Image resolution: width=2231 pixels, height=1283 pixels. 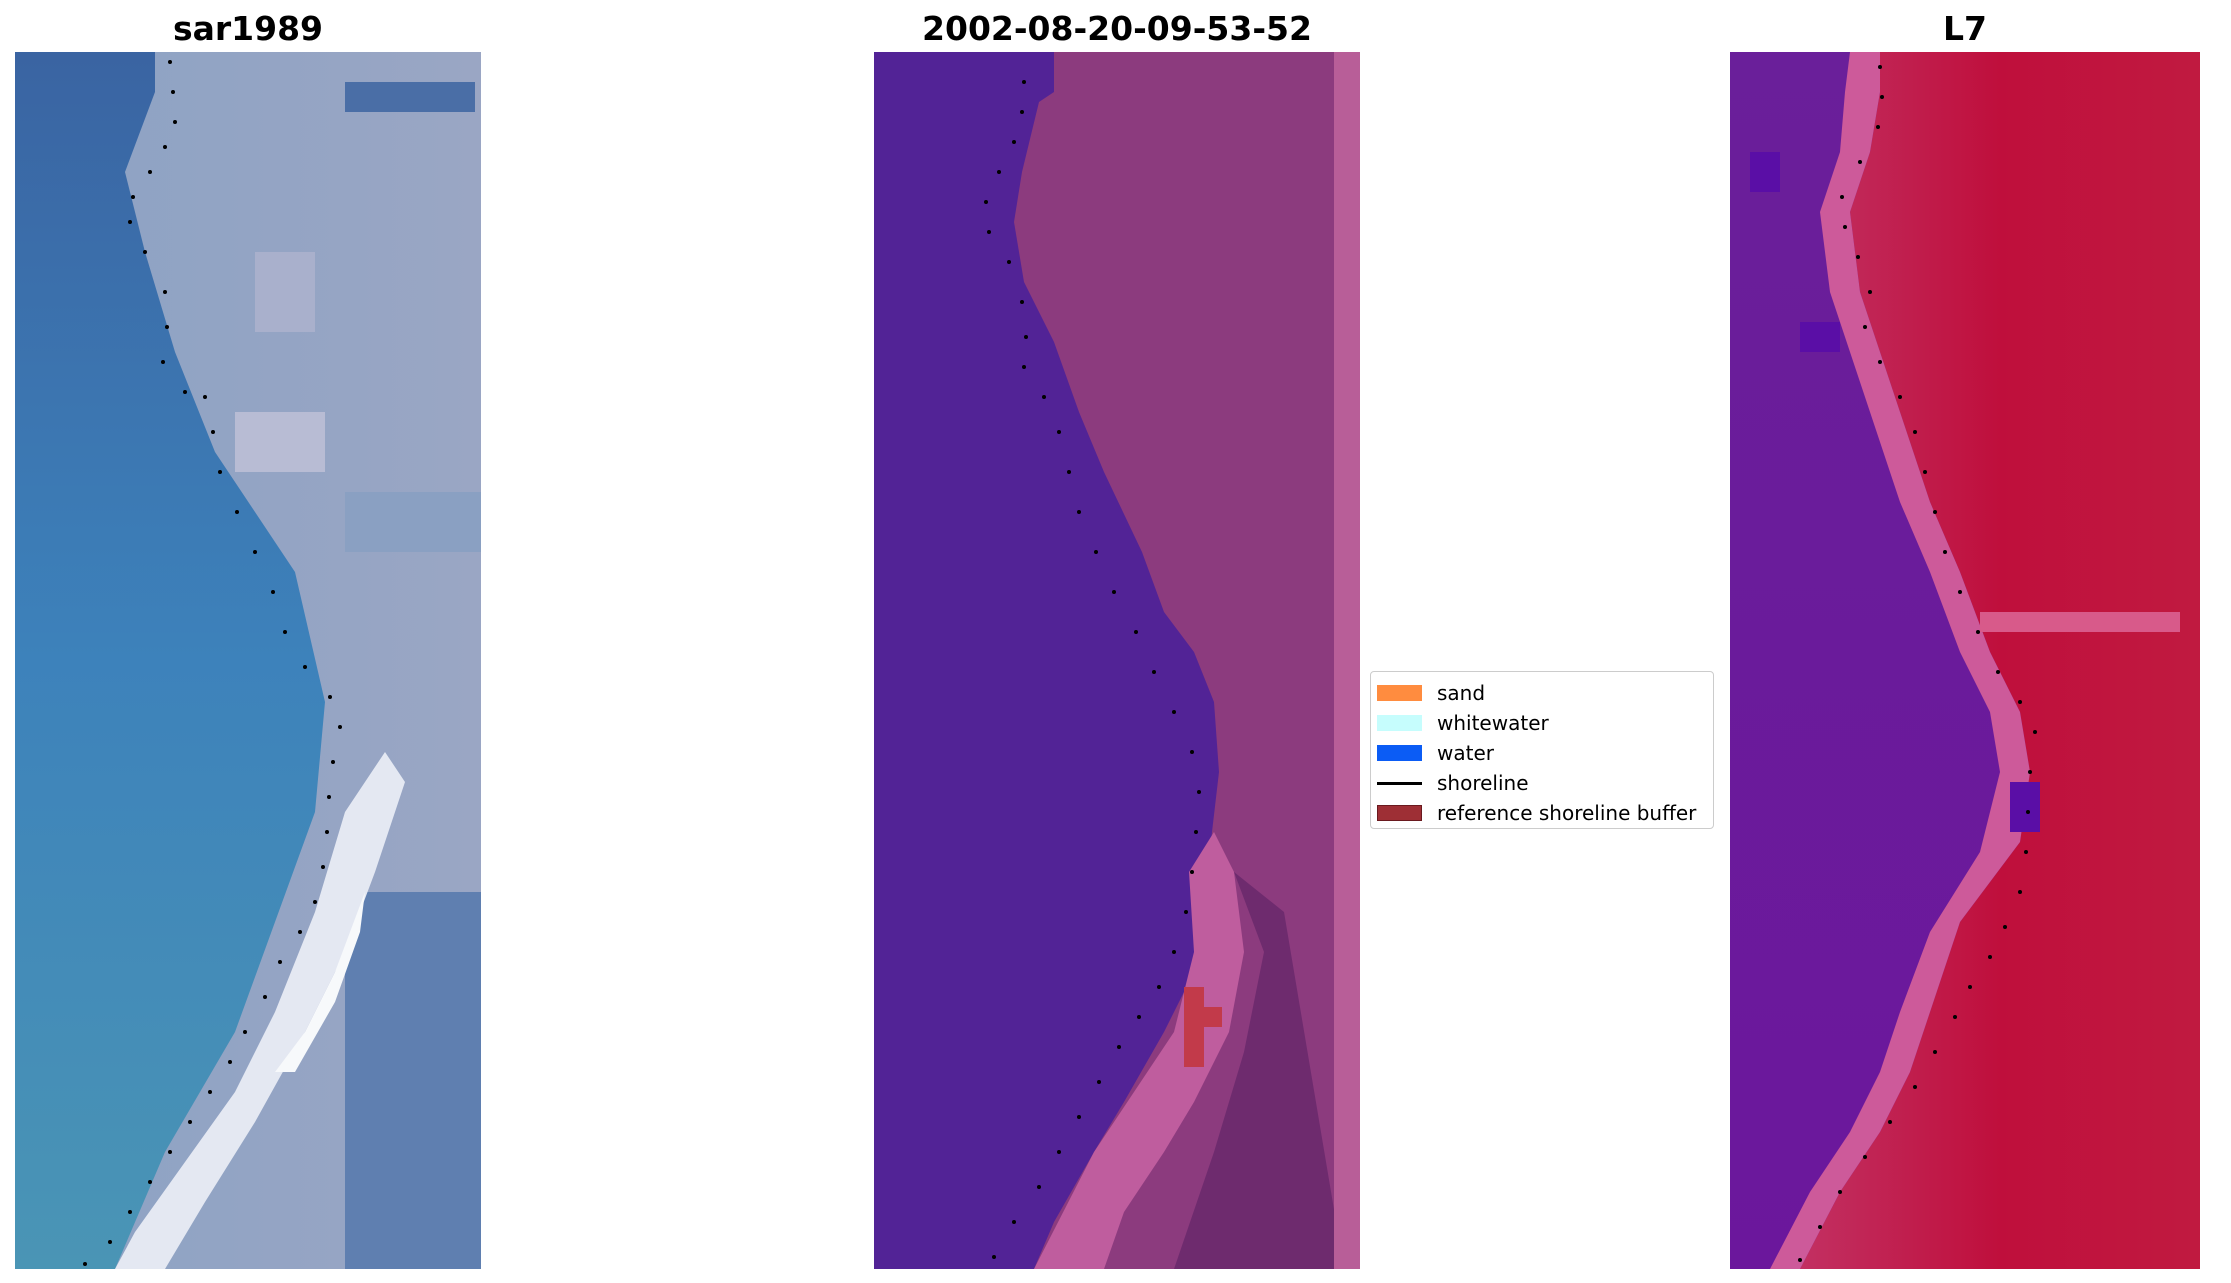 What do you see at coordinates (1483, 783) in the screenshot?
I see `legend-label-shoreline: shoreline` at bounding box center [1483, 783].